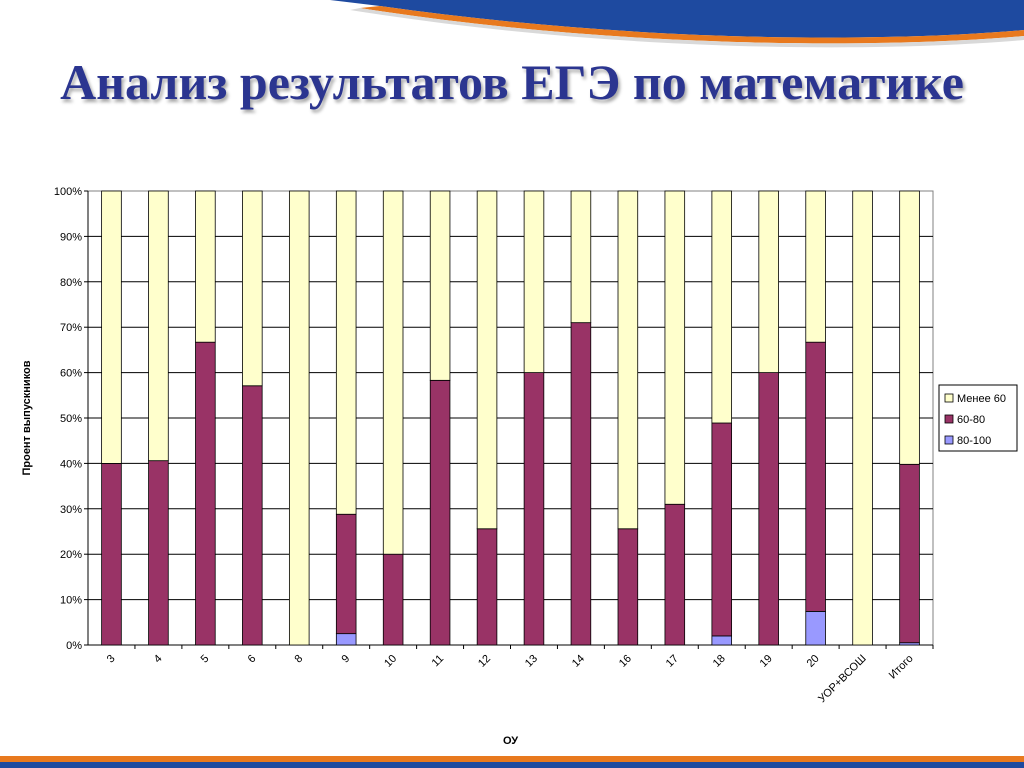 The width and height of the screenshot is (1024, 768). What do you see at coordinates (390, 661) in the screenshot?
I see `x-tick-label: 10` at bounding box center [390, 661].